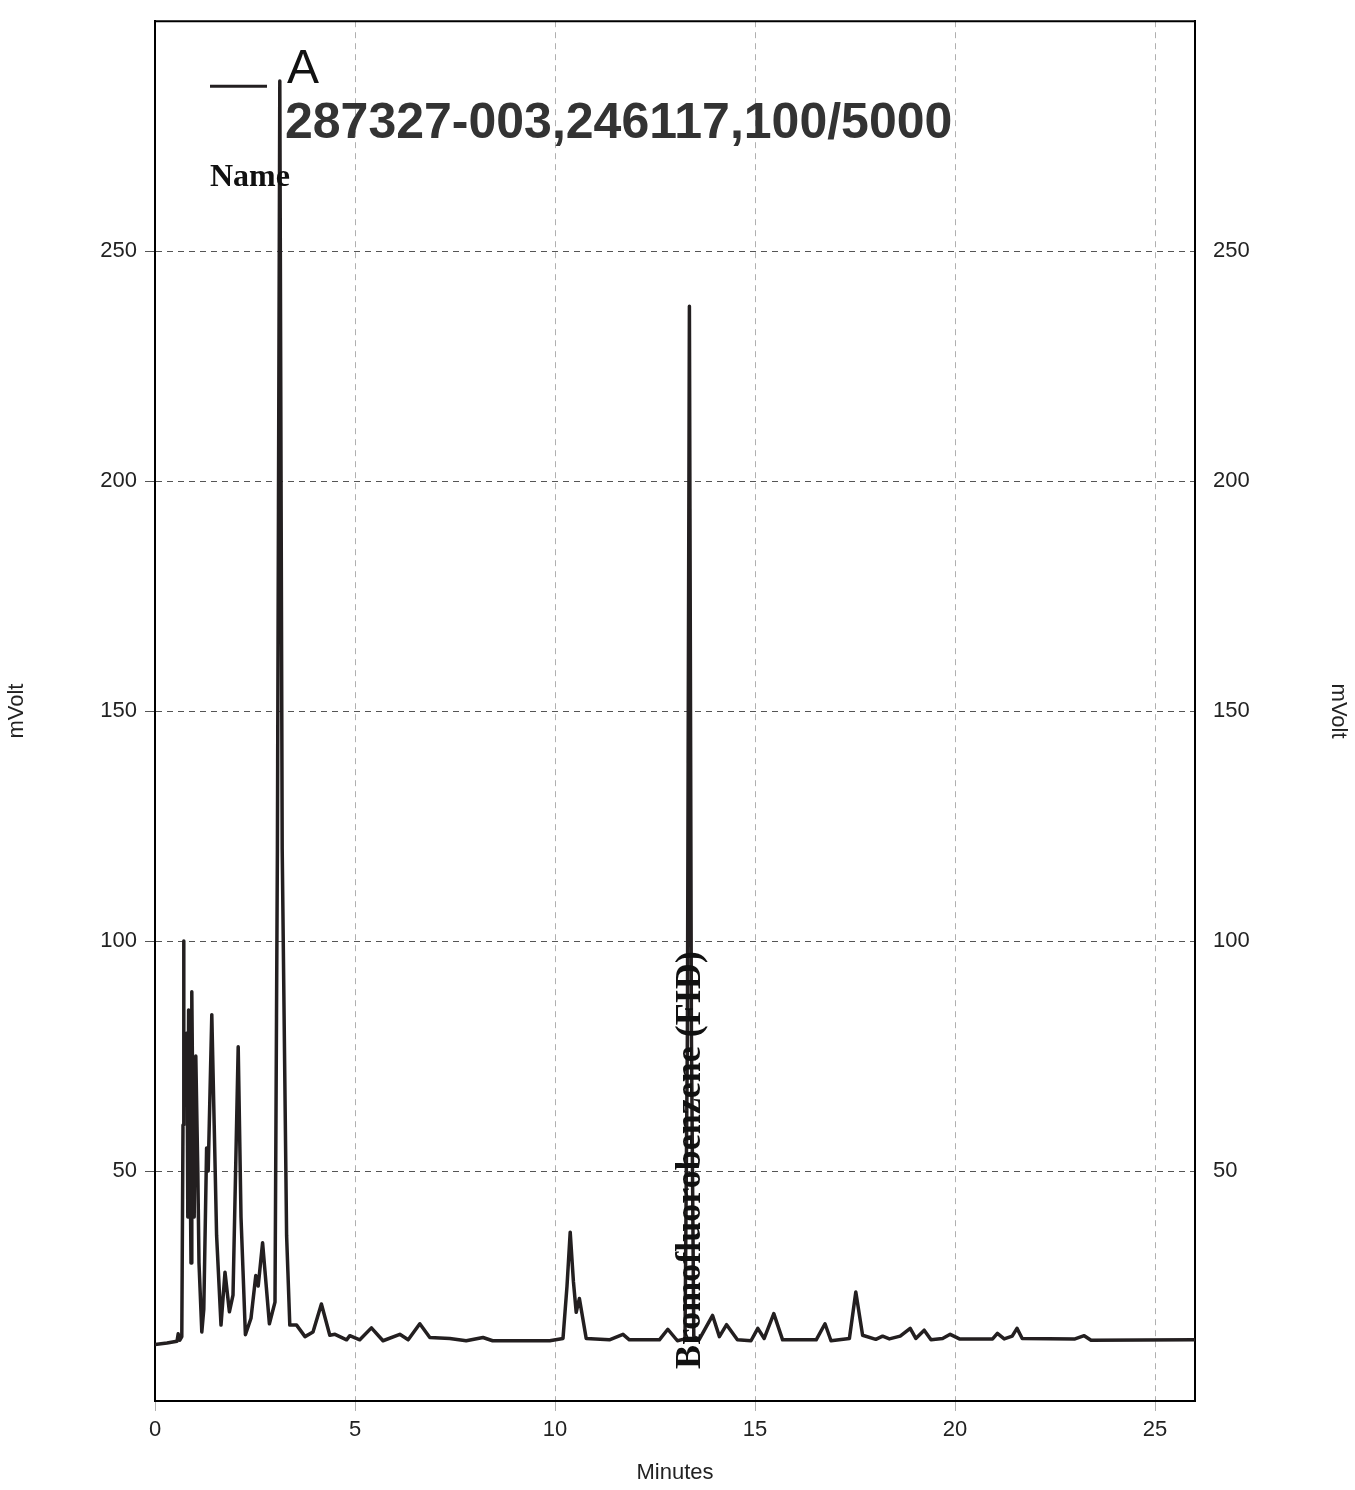 The width and height of the screenshot is (1355, 1490). What do you see at coordinates (755, 1429) in the screenshot?
I see `x-tick-label: 15` at bounding box center [755, 1429].